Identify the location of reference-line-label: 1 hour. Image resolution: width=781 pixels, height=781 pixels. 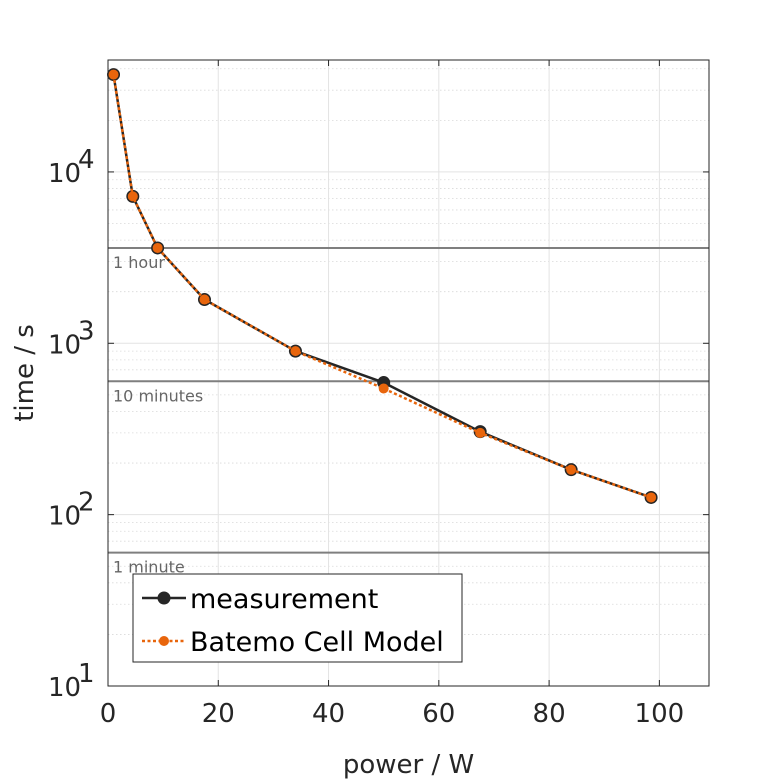
(139, 262).